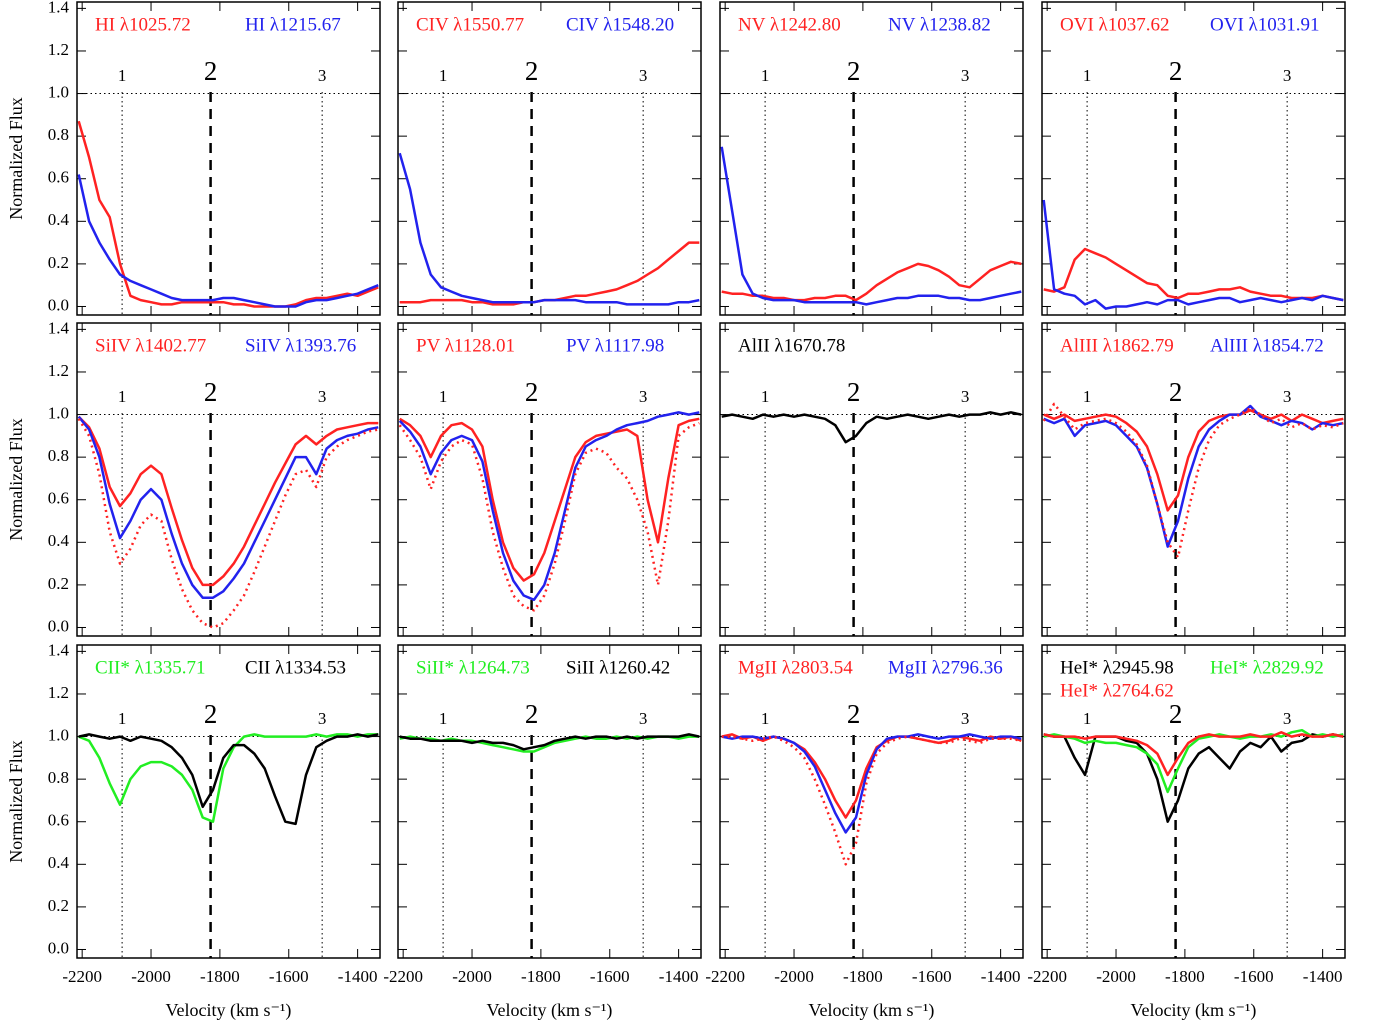 The image size is (1380, 1029). Describe the element at coordinates (58, 262) in the screenshot. I see `y-tick-label: 0.2` at that location.